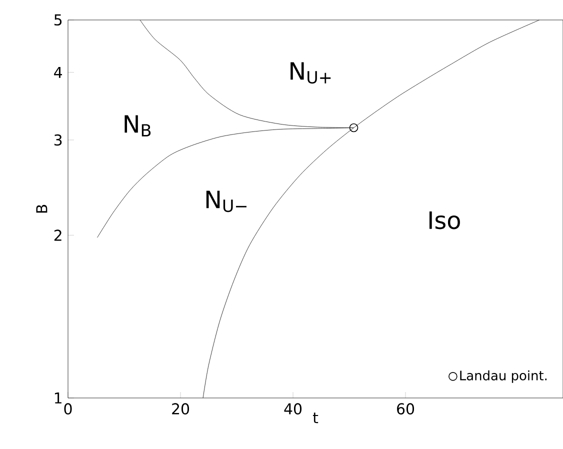 The height and width of the screenshot is (449, 563). Describe the element at coordinates (503, 376) in the screenshot. I see `legend-label: Landau point.` at that location.